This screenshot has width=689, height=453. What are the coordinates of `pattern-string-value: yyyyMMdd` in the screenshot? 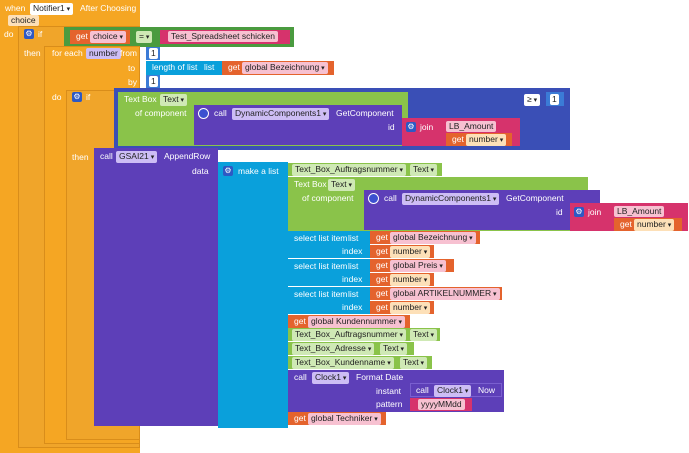 It's located at (441, 404).